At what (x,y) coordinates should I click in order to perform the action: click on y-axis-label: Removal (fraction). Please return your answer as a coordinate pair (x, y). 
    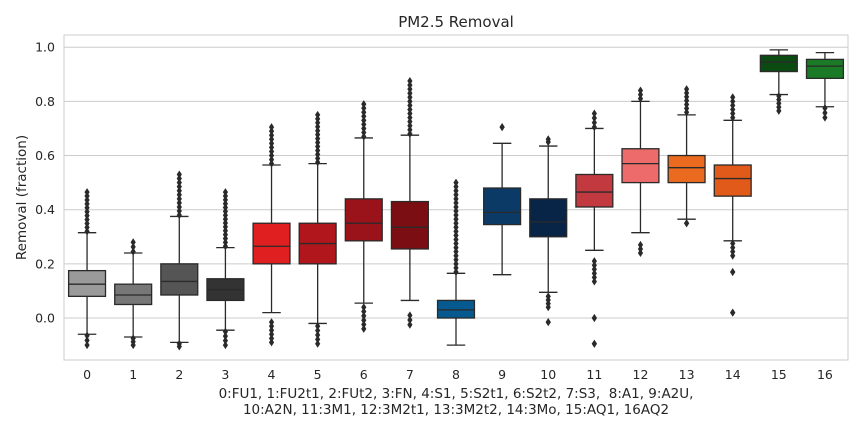
    Looking at the image, I should click on (22, 197).